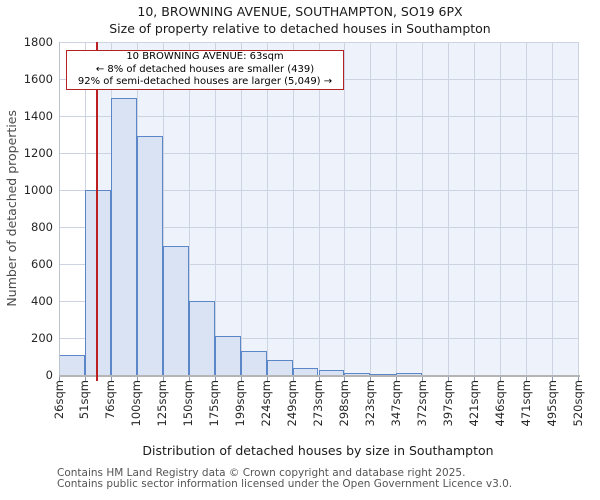 The width and height of the screenshot is (600, 500). I want to click on y-tick-label: 1000, so click(38, 190).